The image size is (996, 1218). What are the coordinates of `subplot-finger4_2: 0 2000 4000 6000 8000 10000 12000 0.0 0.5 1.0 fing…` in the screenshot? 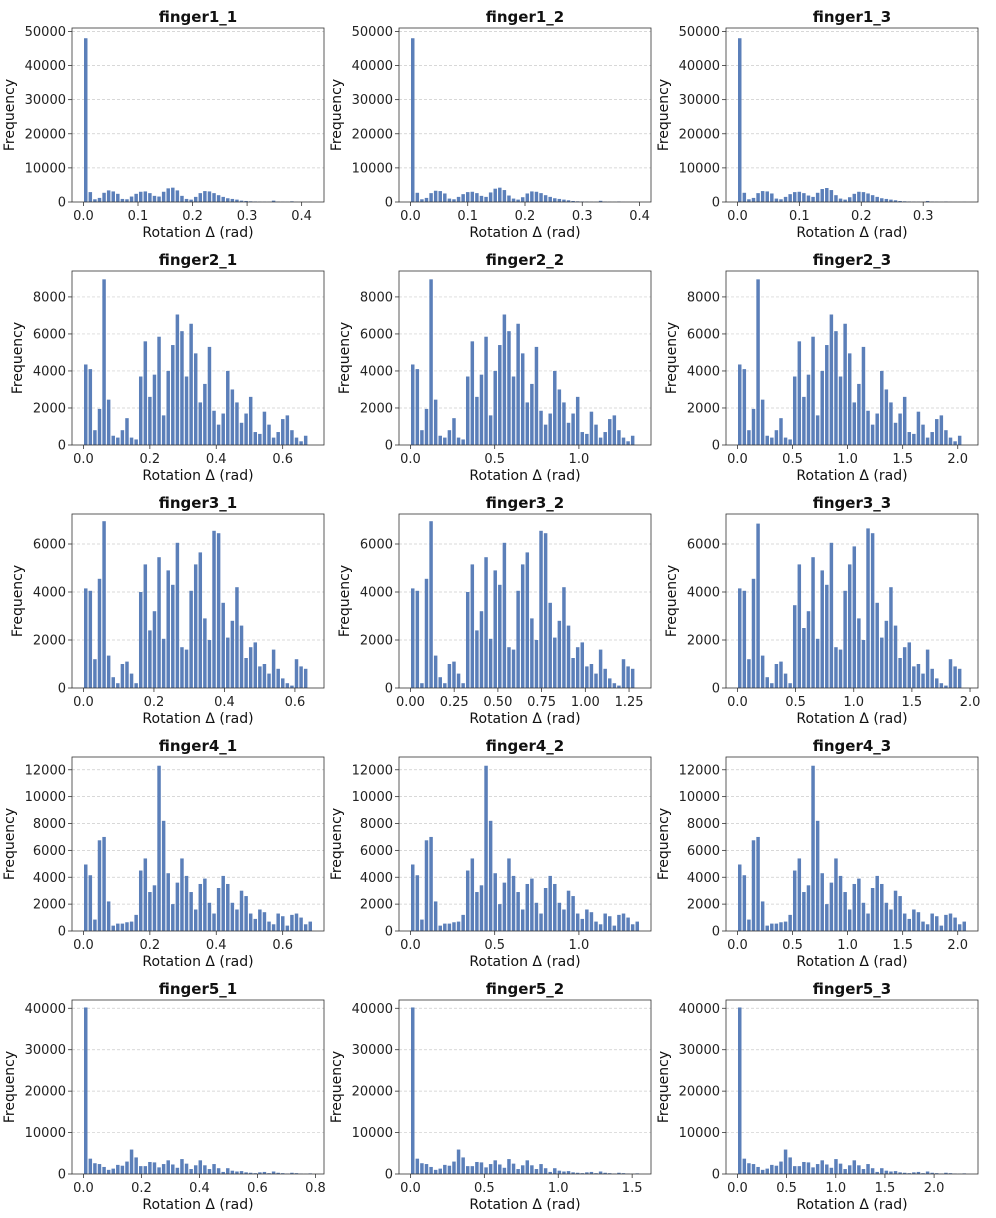 It's located at (490, 853).